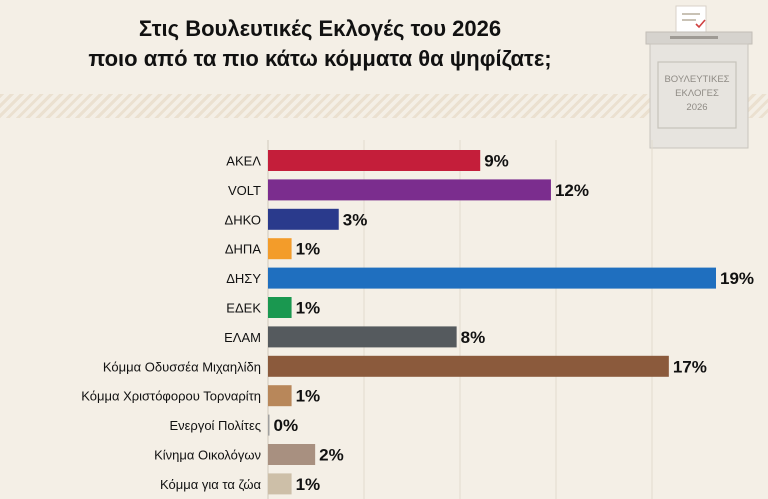 The image size is (768, 499). What do you see at coordinates (242, 337) in the screenshot?
I see `category-label: ΕΛΑΜ` at bounding box center [242, 337].